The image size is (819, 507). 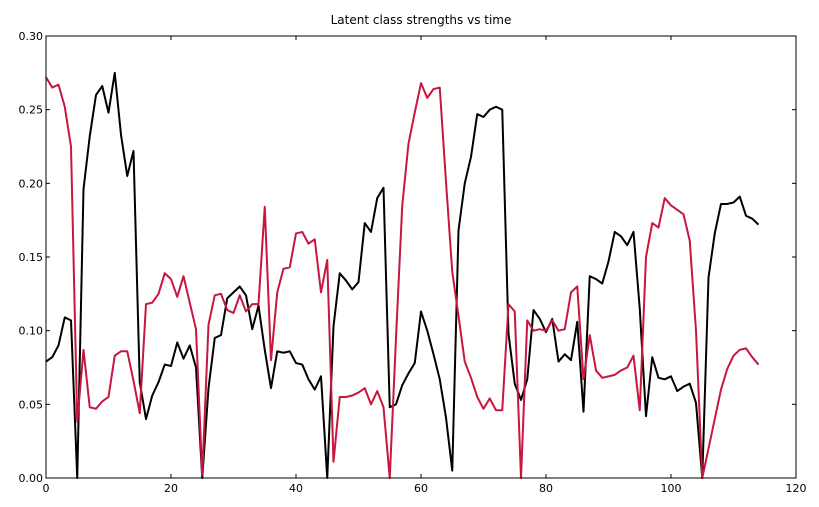 I want to click on x-tick-label: 20, so click(x=171, y=488).